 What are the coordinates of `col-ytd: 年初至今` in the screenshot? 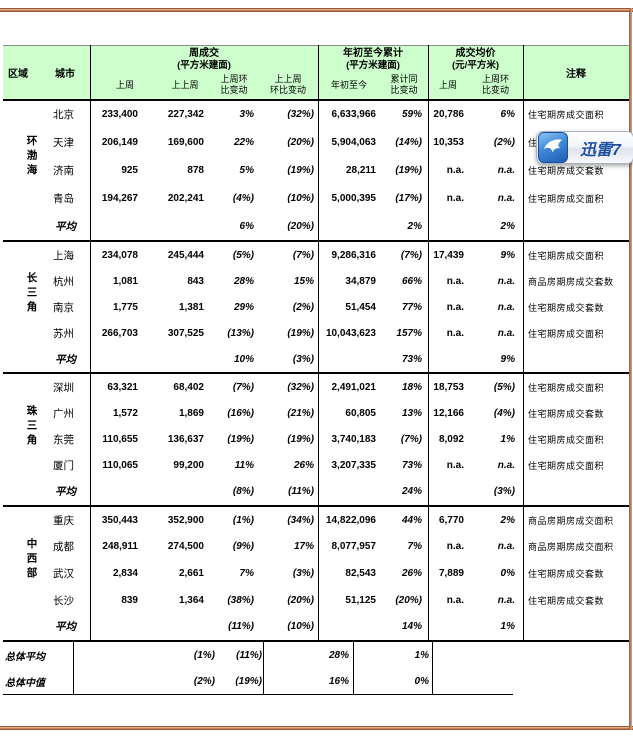 It's located at (348, 85).